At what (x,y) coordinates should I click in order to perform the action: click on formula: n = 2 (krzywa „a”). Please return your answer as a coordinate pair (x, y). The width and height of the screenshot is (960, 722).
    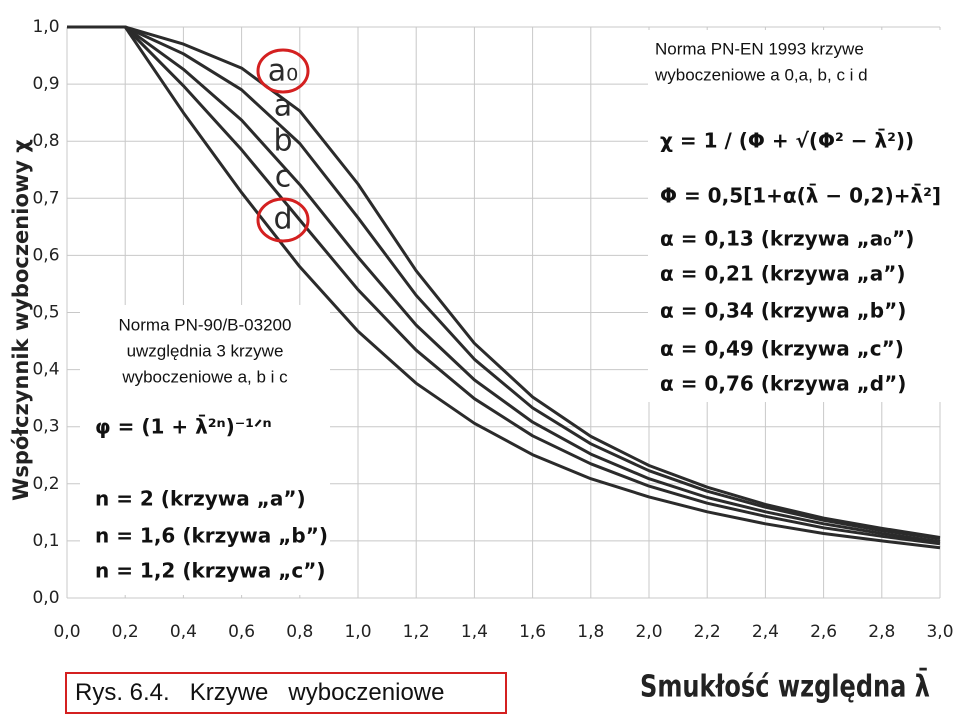
    Looking at the image, I should click on (200, 499).